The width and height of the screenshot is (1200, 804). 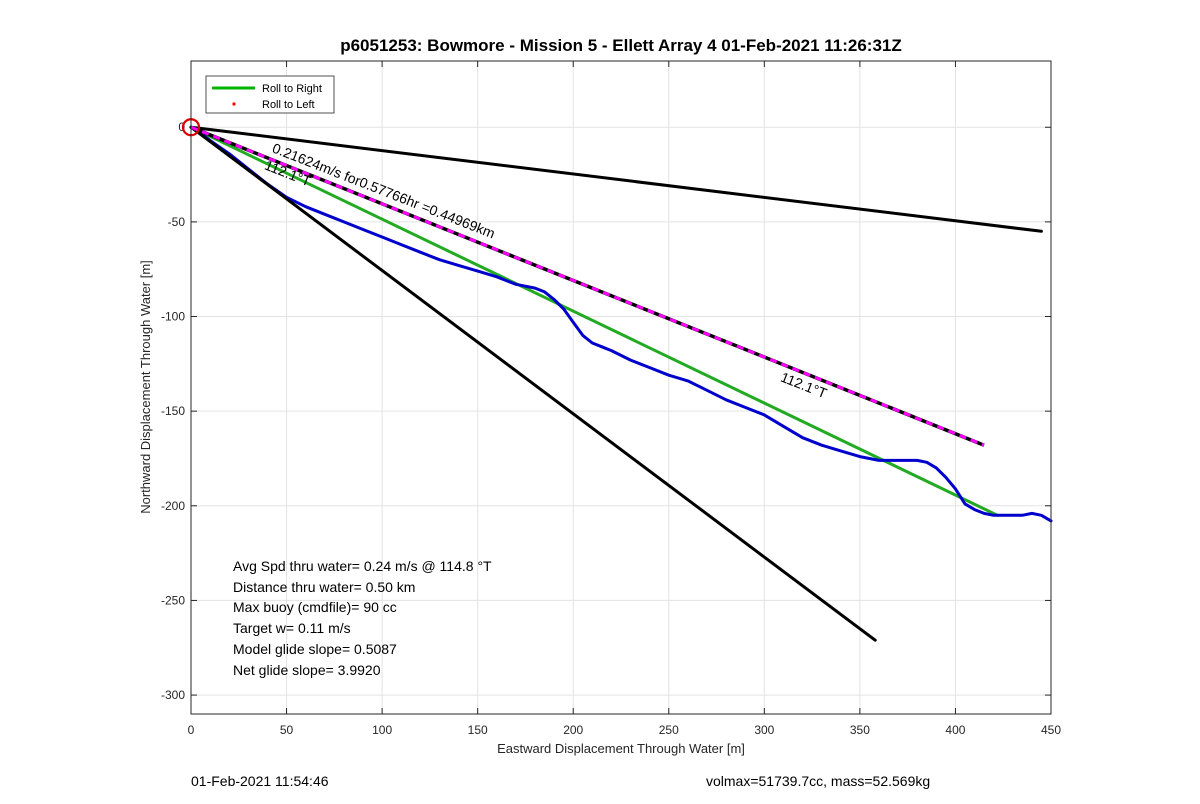 I want to click on x-tick-label: 100, so click(x=382, y=730).